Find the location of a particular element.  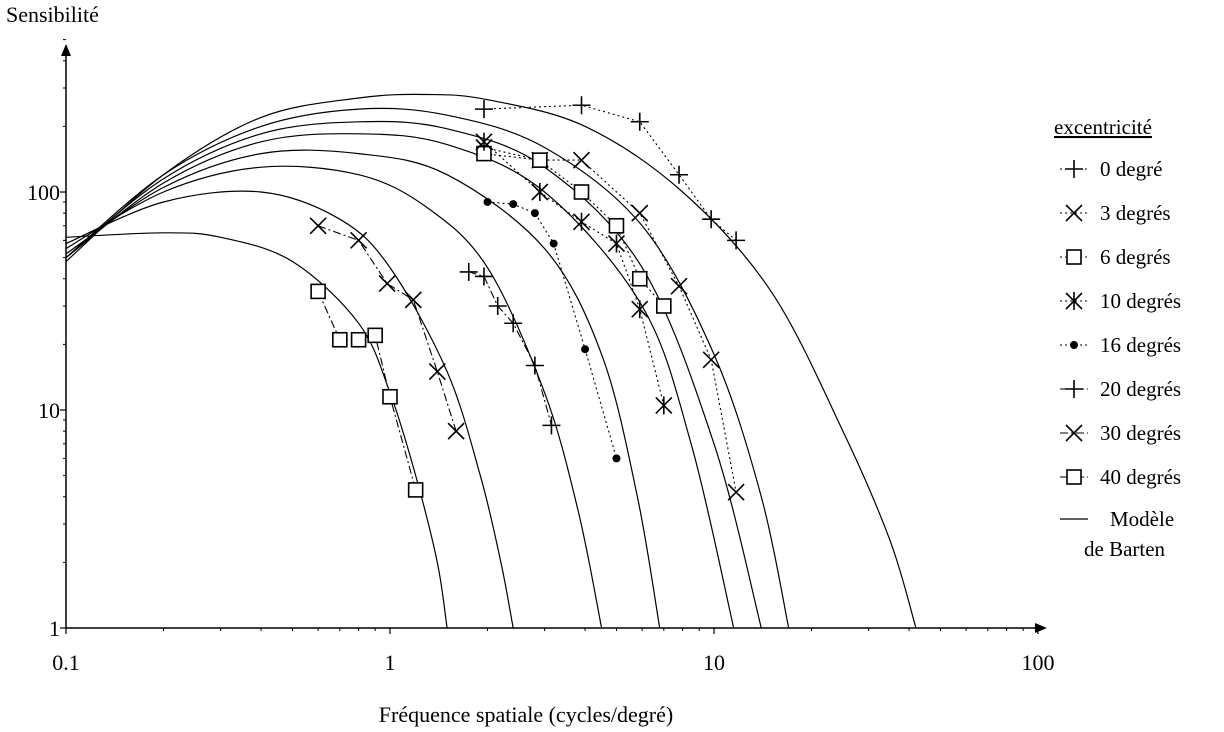

legend-title: excentricité is located at coordinates (1103, 127).